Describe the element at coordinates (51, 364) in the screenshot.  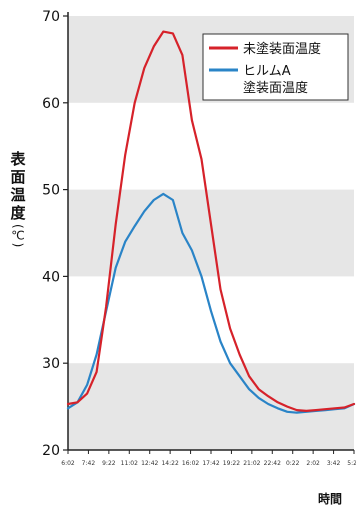
I see `y-tick-label: 30` at that location.